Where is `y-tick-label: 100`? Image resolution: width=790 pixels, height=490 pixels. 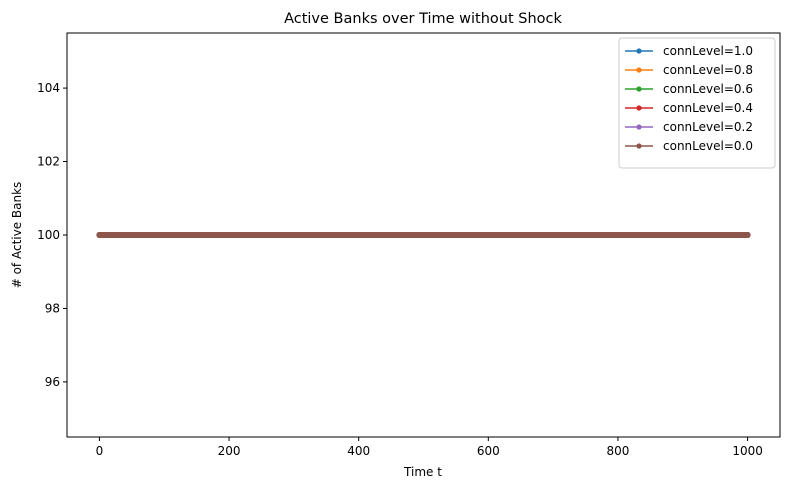
y-tick-label: 100 is located at coordinates (48, 235).